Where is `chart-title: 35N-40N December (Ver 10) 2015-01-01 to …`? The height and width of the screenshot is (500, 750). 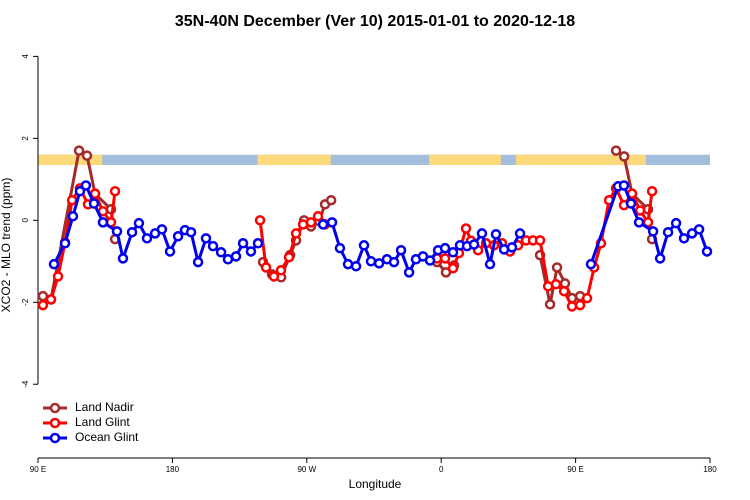 chart-title: 35N-40N December (Ver 10) 2015-01-01 to … is located at coordinates (375, 21).